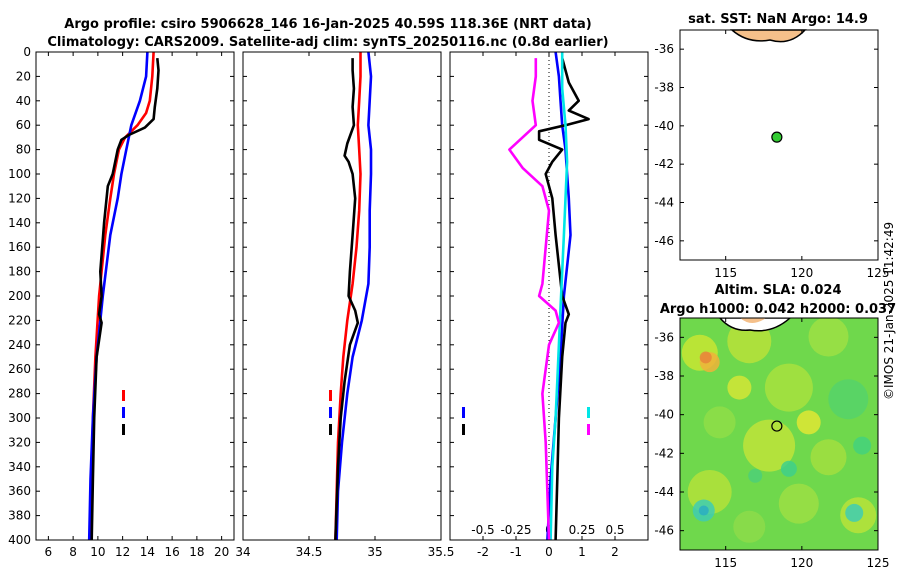  I want to click on series-line-satellite-adj-clim, so click(354, 296).